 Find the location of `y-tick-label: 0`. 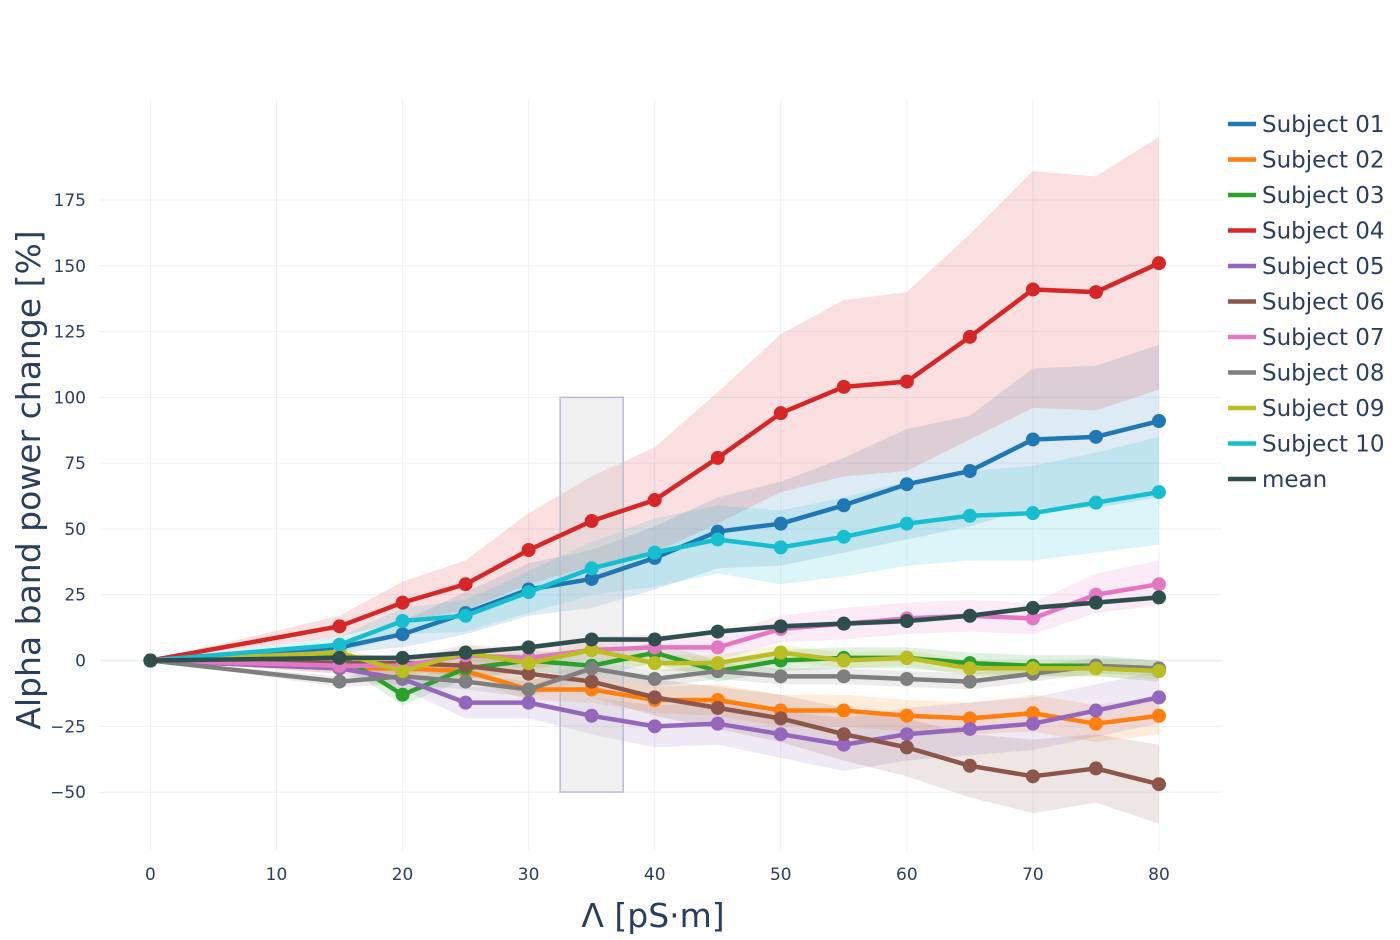

y-tick-label: 0 is located at coordinates (80, 662).